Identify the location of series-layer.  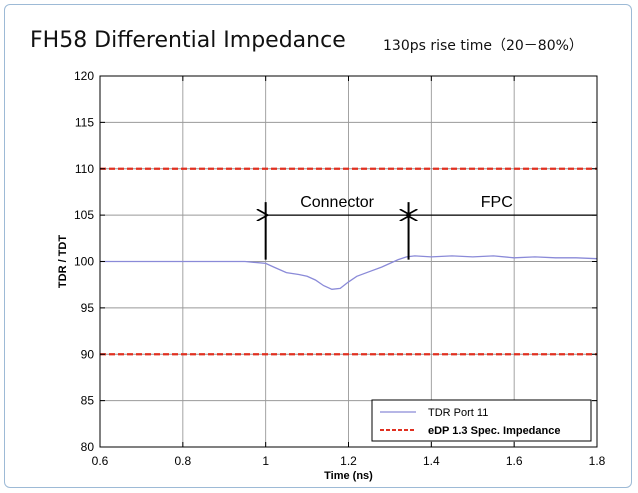
(349, 272).